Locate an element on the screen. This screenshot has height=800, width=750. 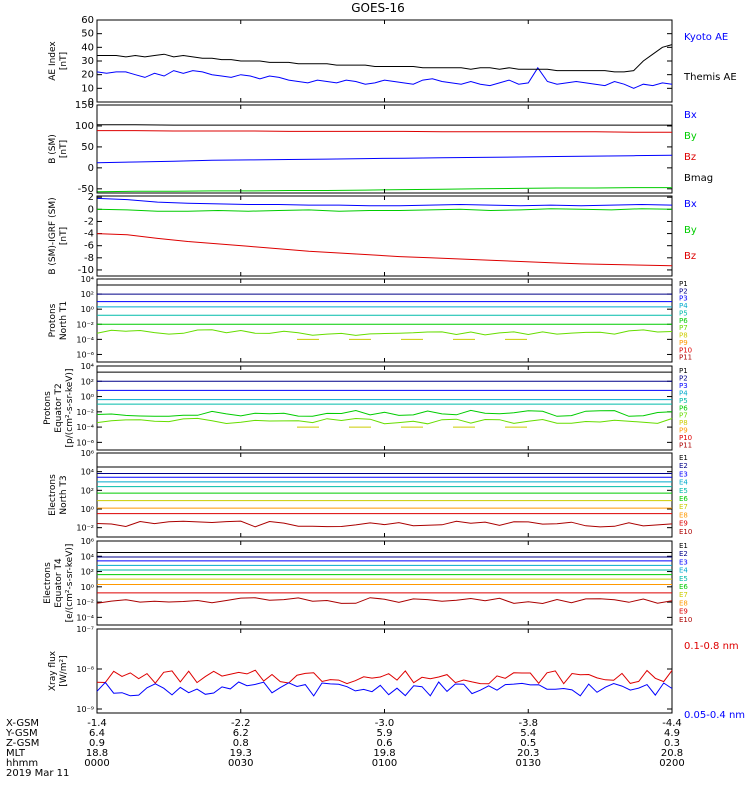
x-axis-date: 2019 Mar 11 is located at coordinates (37, 773).